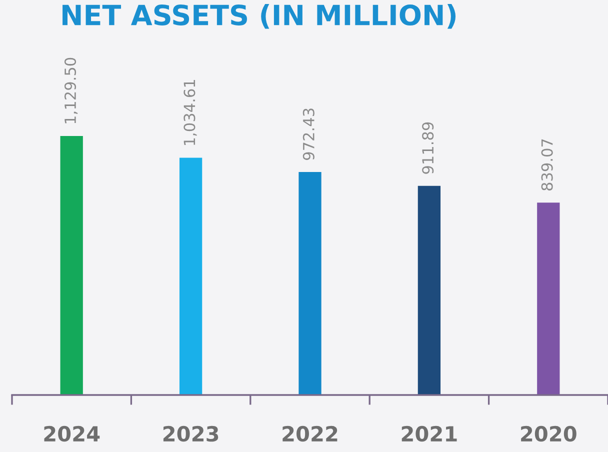  Describe the element at coordinates (308, 134) in the screenshot. I see `data-label: 972.43` at that location.